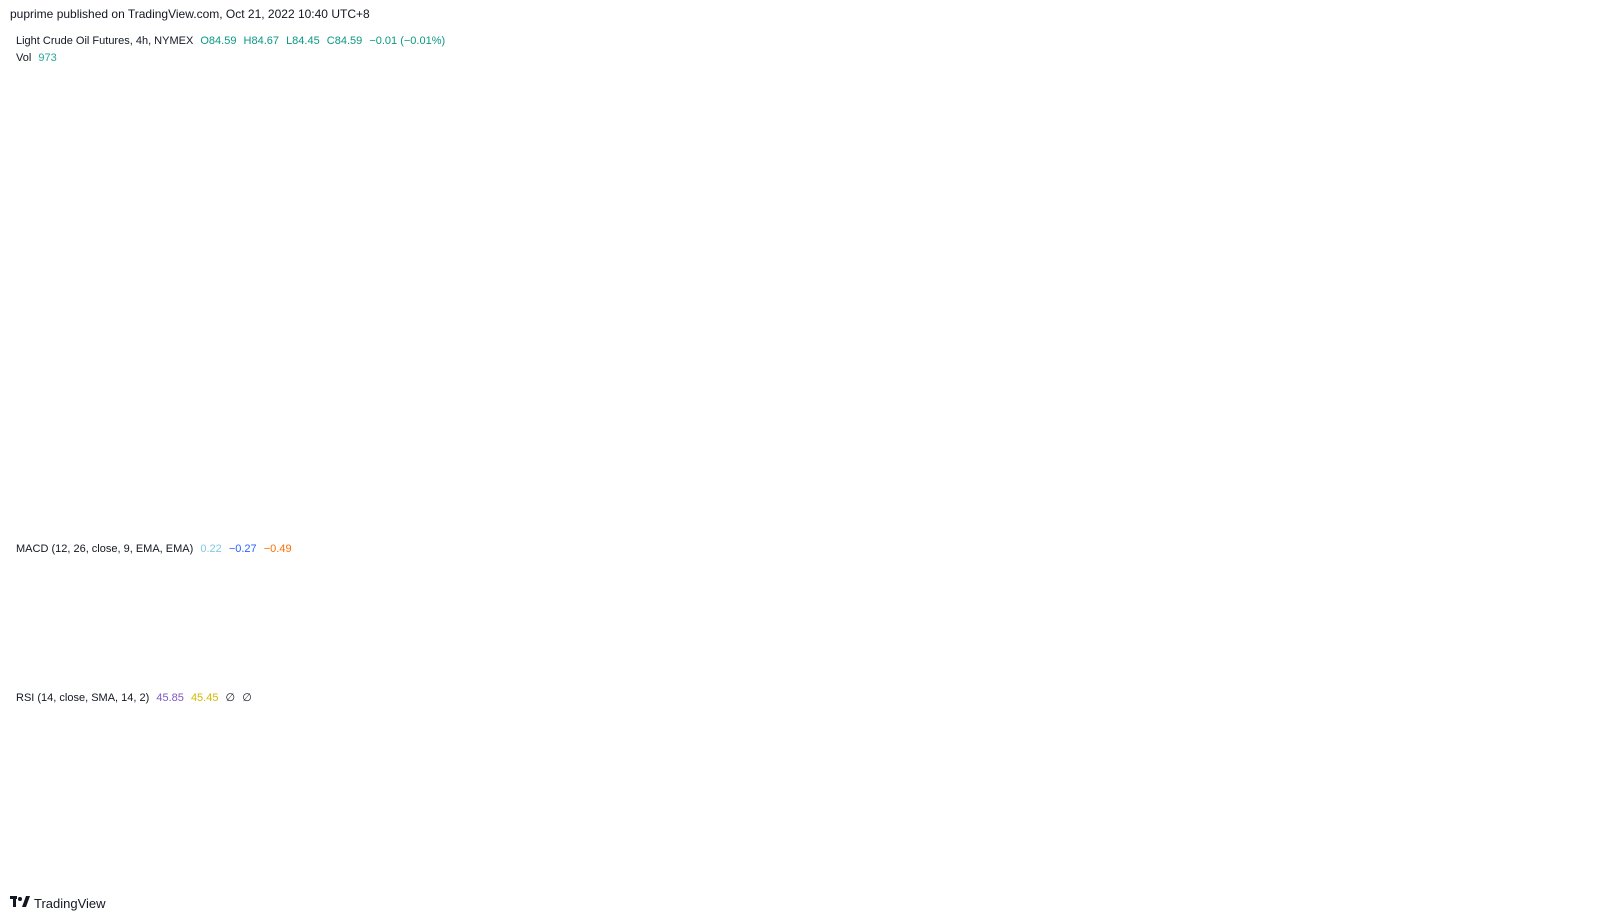  What do you see at coordinates (105, 41) in the screenshot?
I see `symbol-title: Light Crude Oil Futures, 4h, NYMEX` at bounding box center [105, 41].